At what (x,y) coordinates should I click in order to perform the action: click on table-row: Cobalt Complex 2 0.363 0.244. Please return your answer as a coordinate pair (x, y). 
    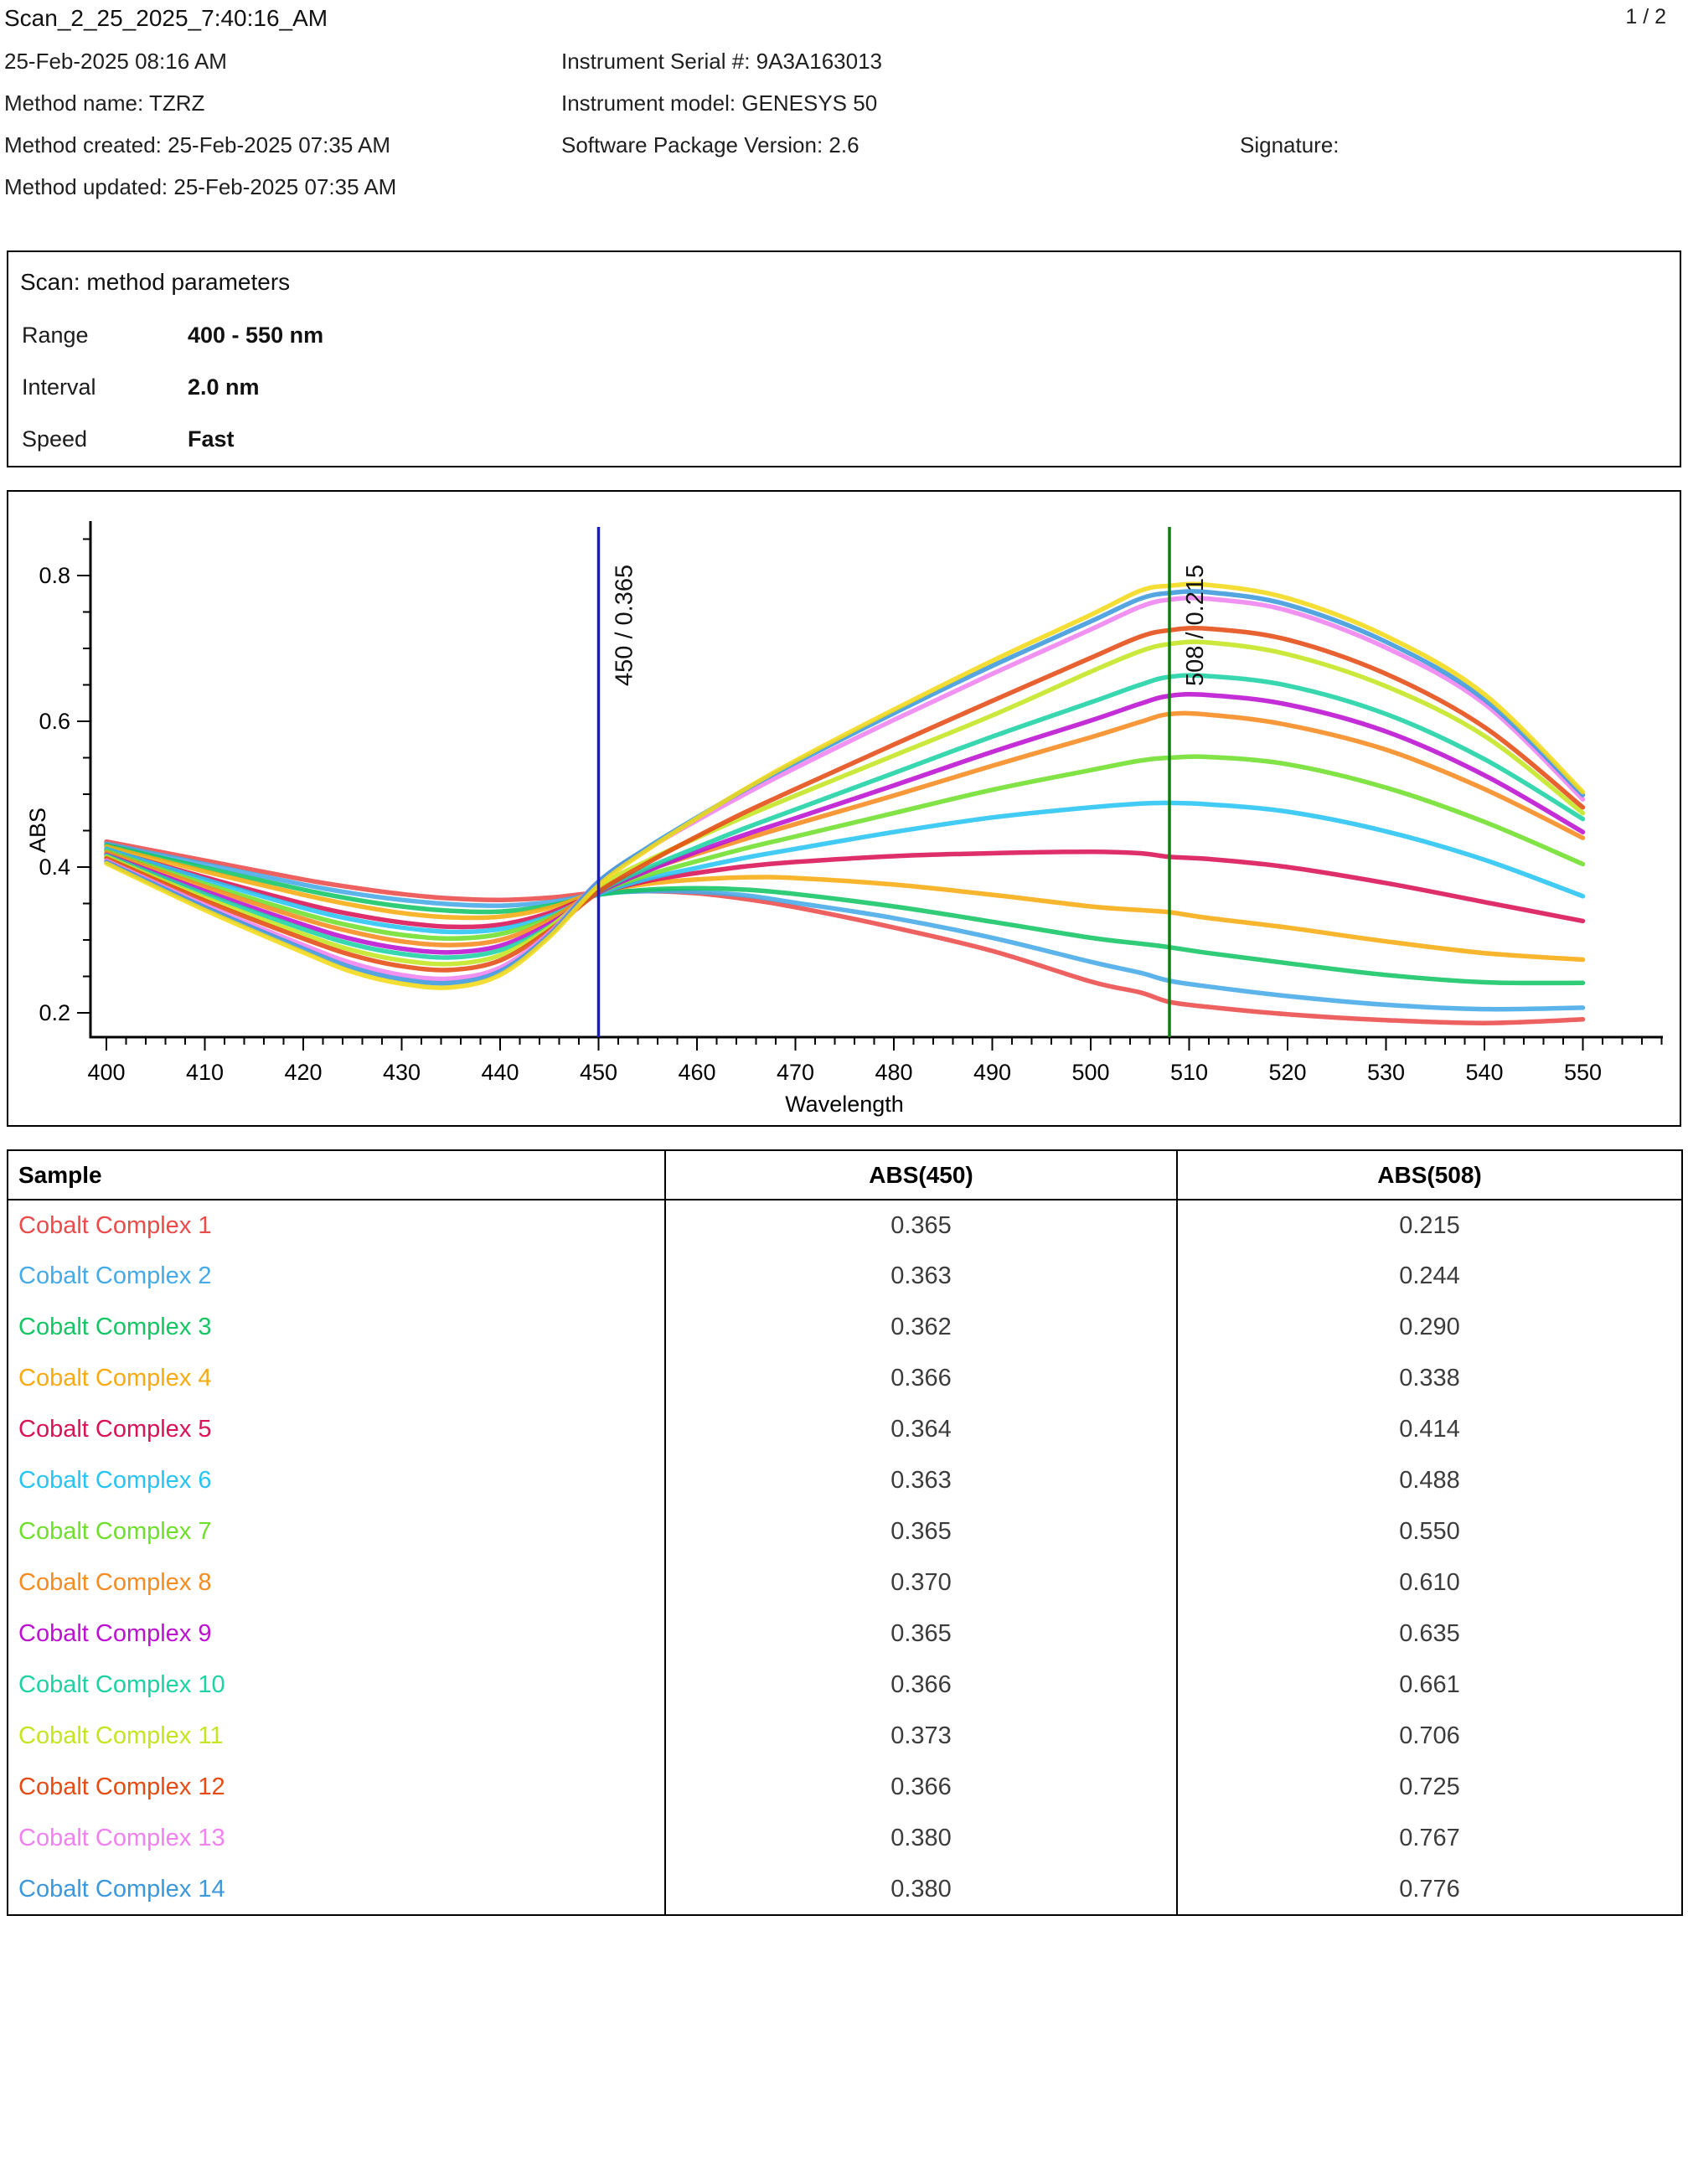
    Looking at the image, I should click on (845, 1276).